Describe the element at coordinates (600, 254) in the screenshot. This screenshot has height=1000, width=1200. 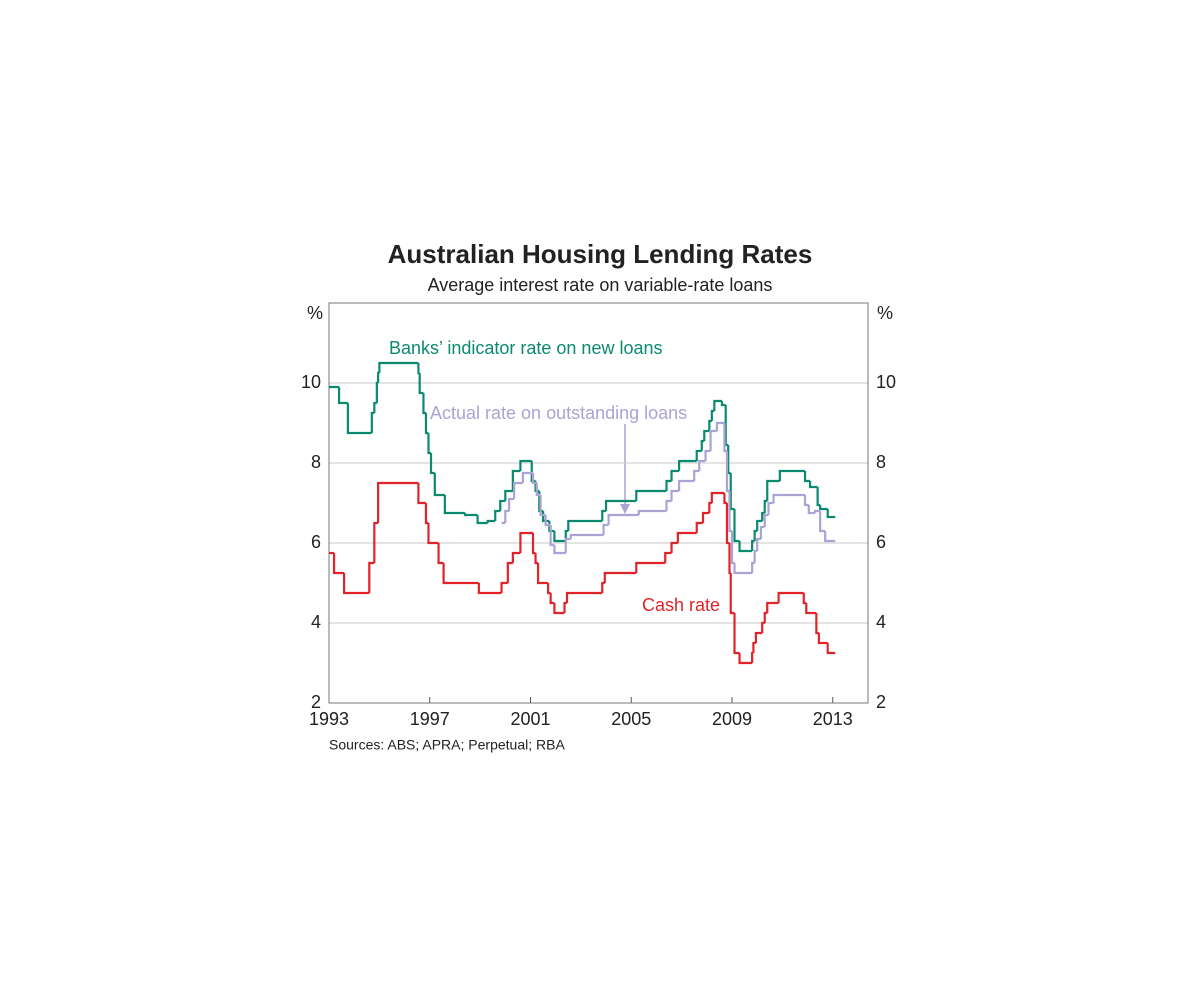
I see `chart-title: Australian Housing Lending Rates` at that location.